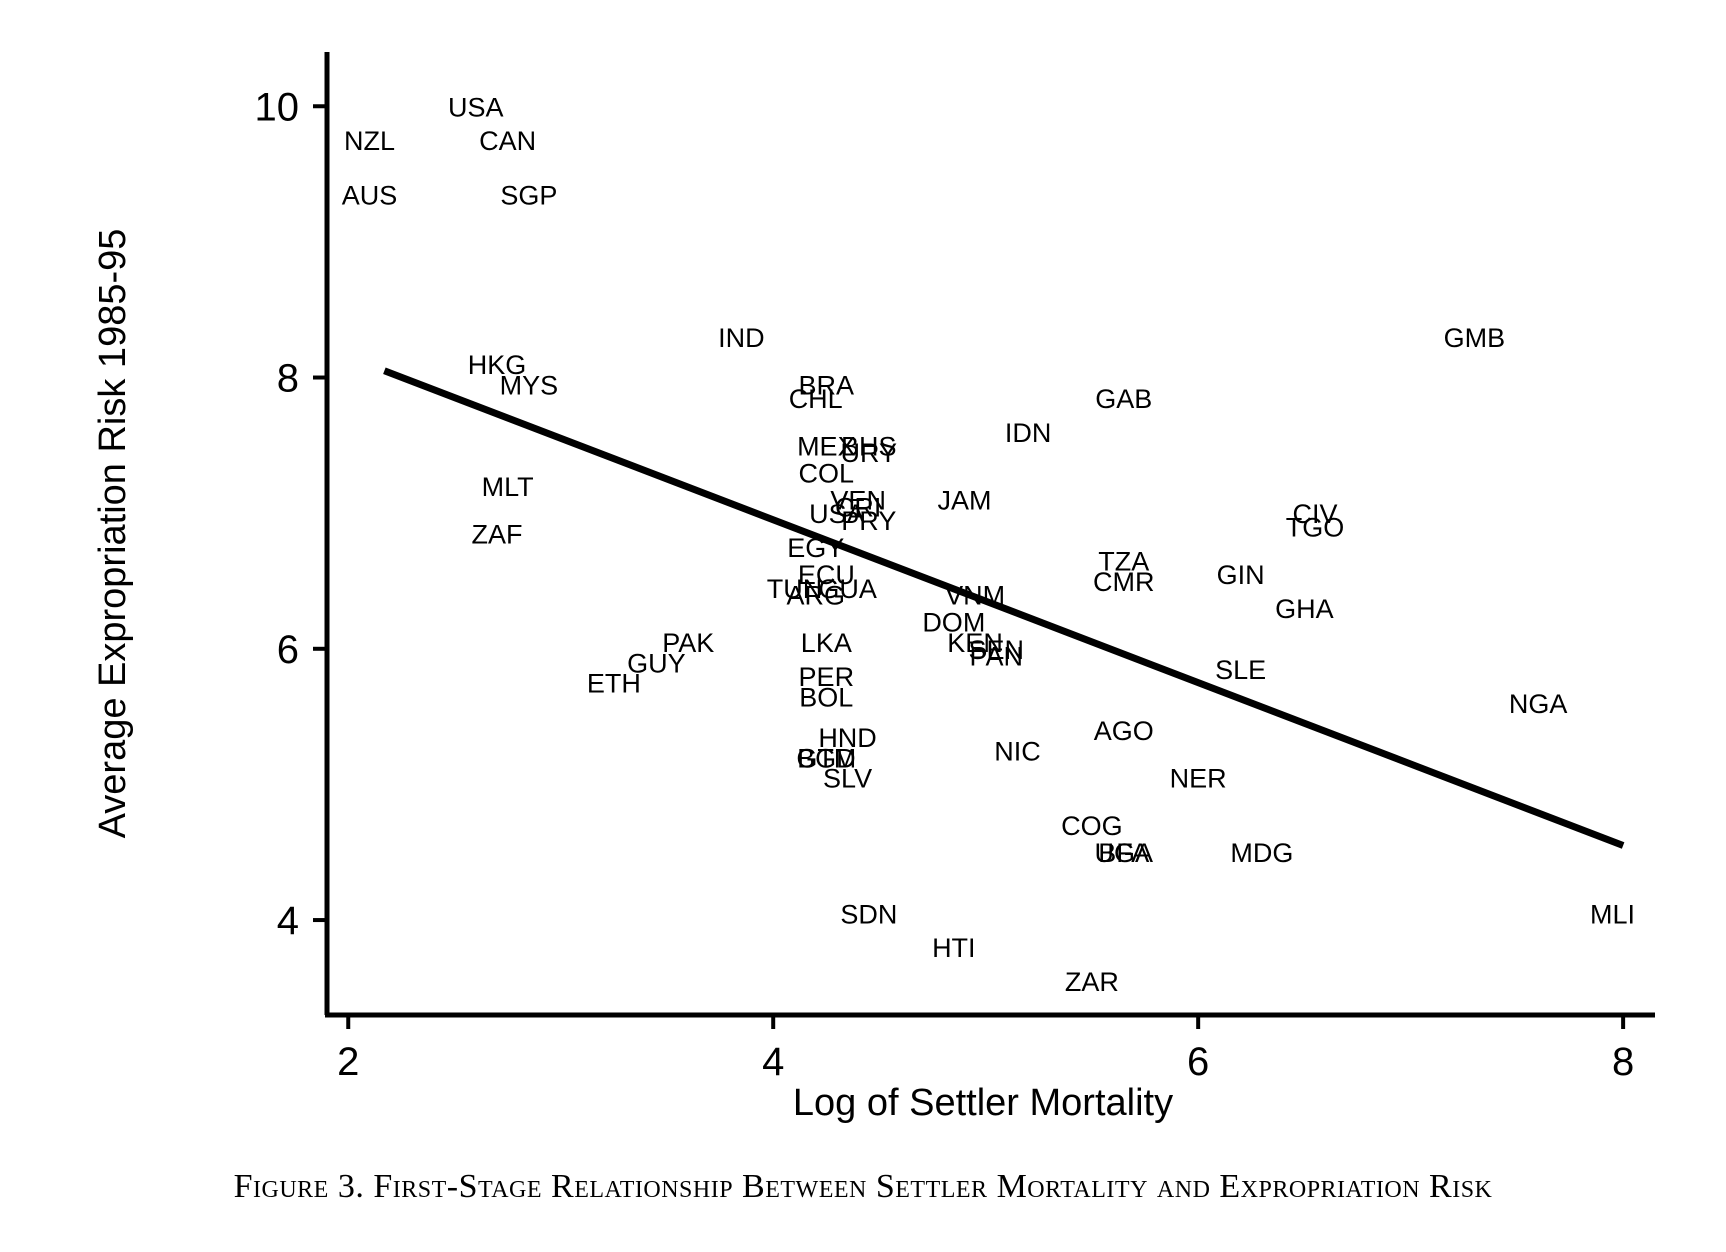 Image resolution: width=1726 pixels, height=1252 pixels. I want to click on point-label: MDG, so click(1261, 853).